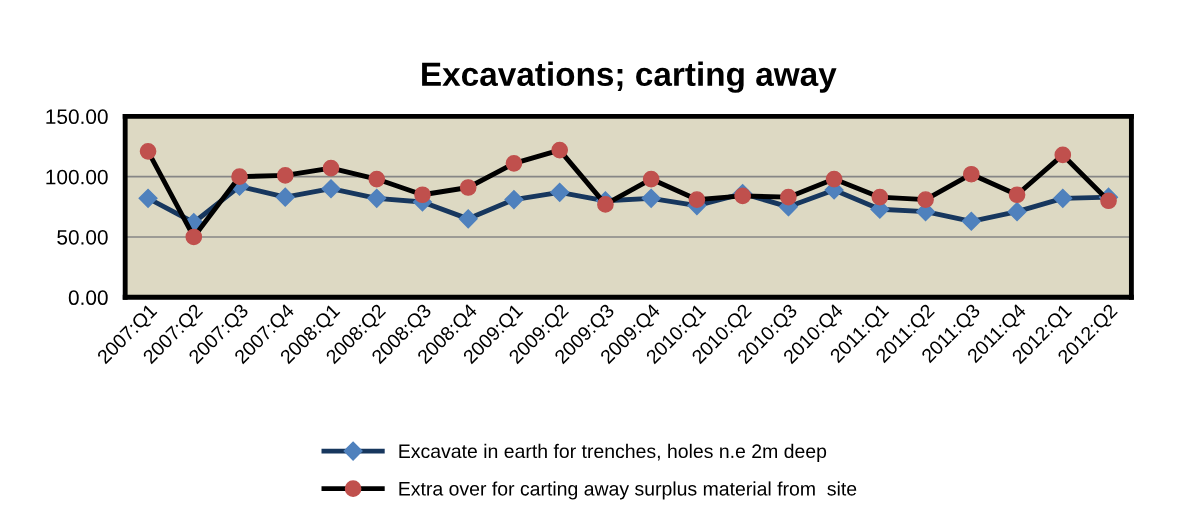 Image resolution: width=1181 pixels, height=517 pixels. What do you see at coordinates (82, 237) in the screenshot?
I see `y-tick-label: 50.00` at bounding box center [82, 237].